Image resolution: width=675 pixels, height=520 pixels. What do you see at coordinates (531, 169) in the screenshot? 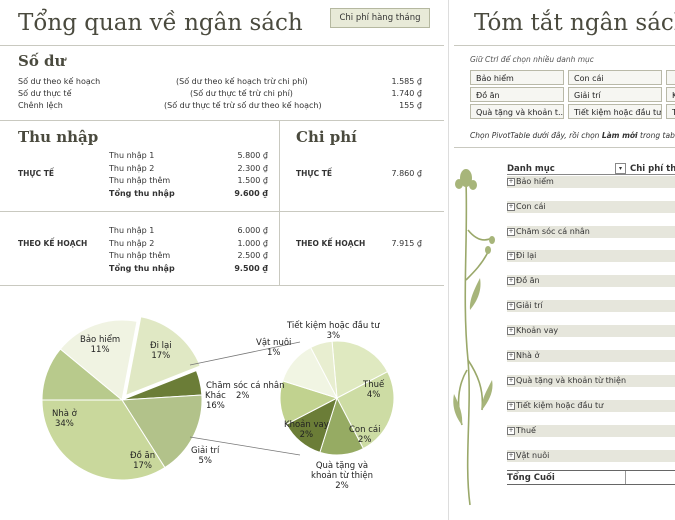
I see `pivot-header-category: Danh mục` at bounding box center [531, 169].